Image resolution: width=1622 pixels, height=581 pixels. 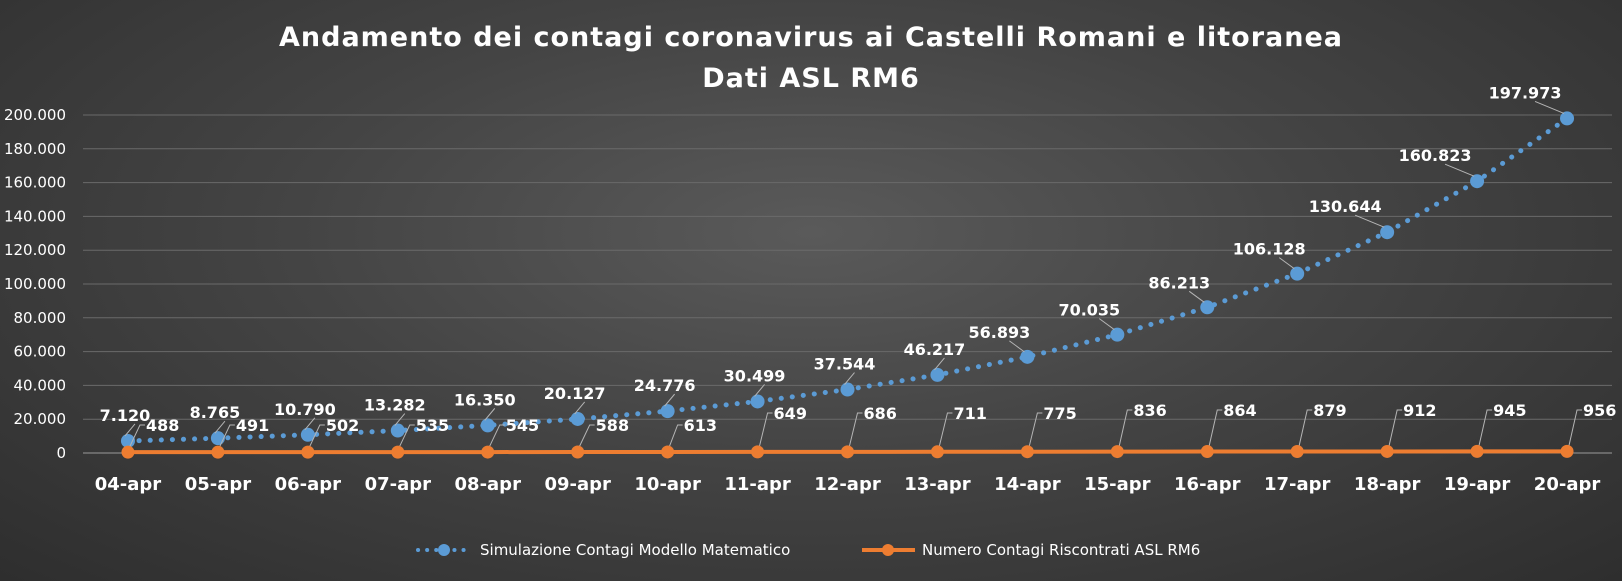 What do you see at coordinates (485, 399) in the screenshot?
I see `data-label-simulation: 16.350` at bounding box center [485, 399].